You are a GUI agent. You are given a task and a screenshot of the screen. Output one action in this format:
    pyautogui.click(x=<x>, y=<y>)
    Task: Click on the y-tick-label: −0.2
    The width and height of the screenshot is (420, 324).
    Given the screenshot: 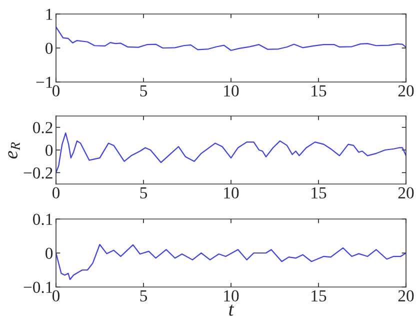 What is the action you would take?
    pyautogui.click(x=38, y=173)
    